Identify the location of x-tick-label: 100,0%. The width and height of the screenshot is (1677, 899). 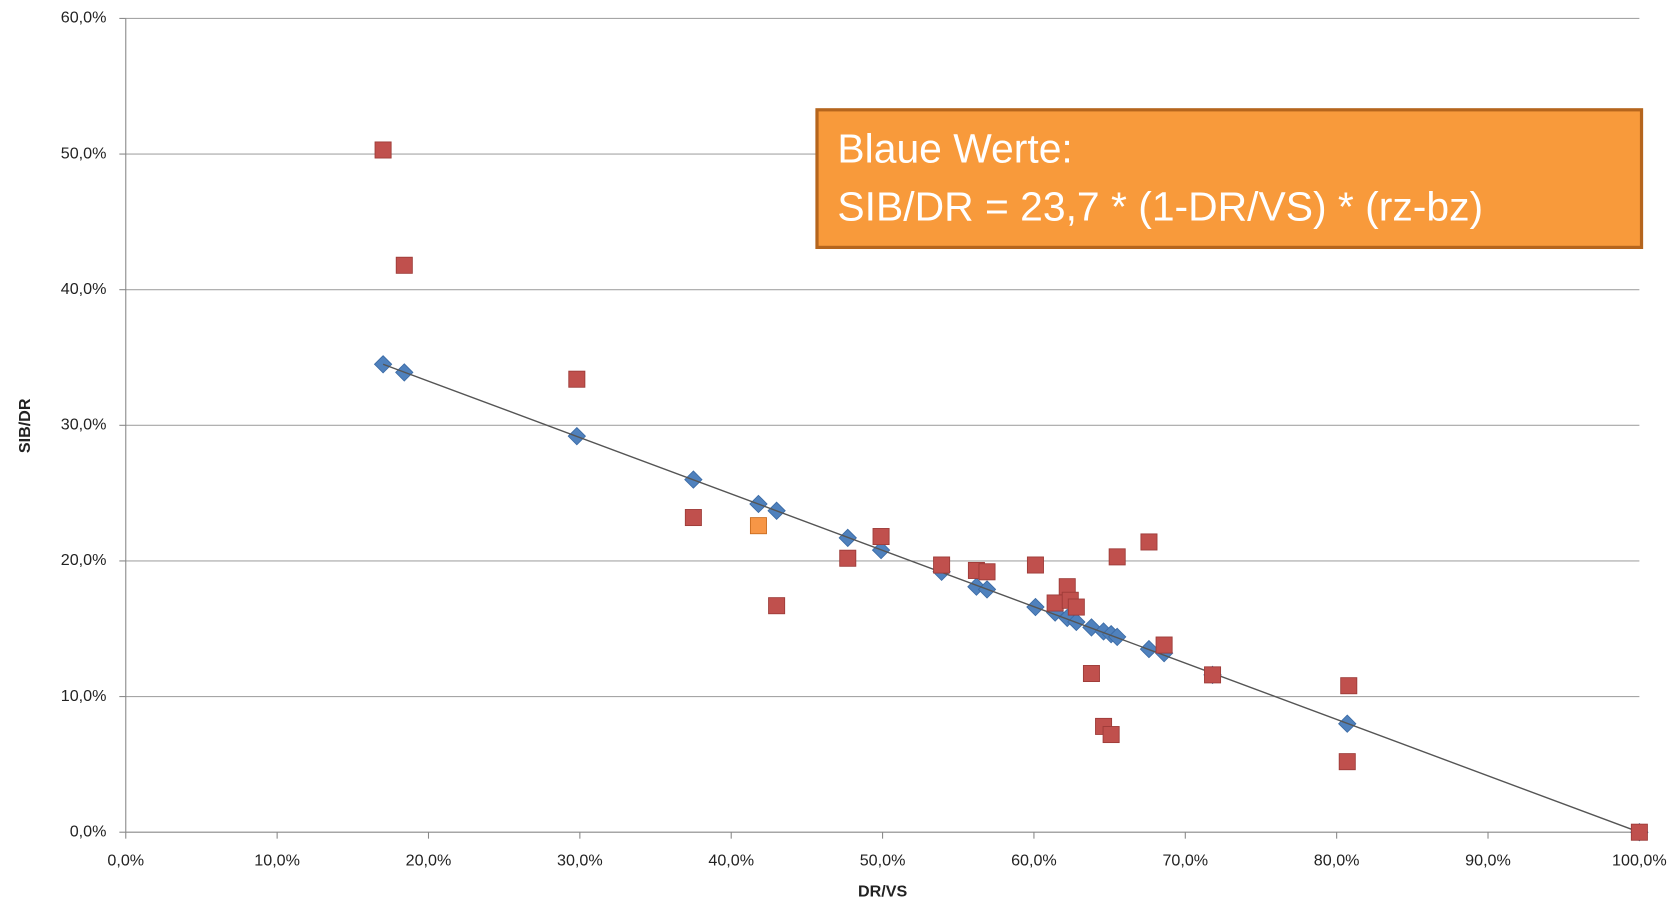
(1639, 860).